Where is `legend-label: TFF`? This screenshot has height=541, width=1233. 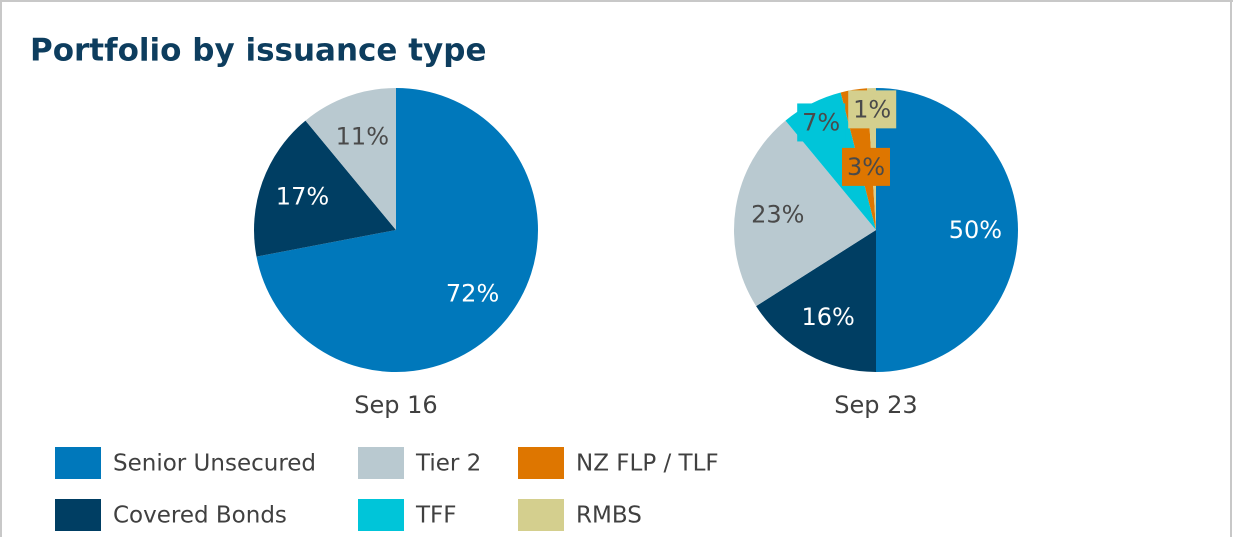 legend-label: TFF is located at coordinates (436, 516).